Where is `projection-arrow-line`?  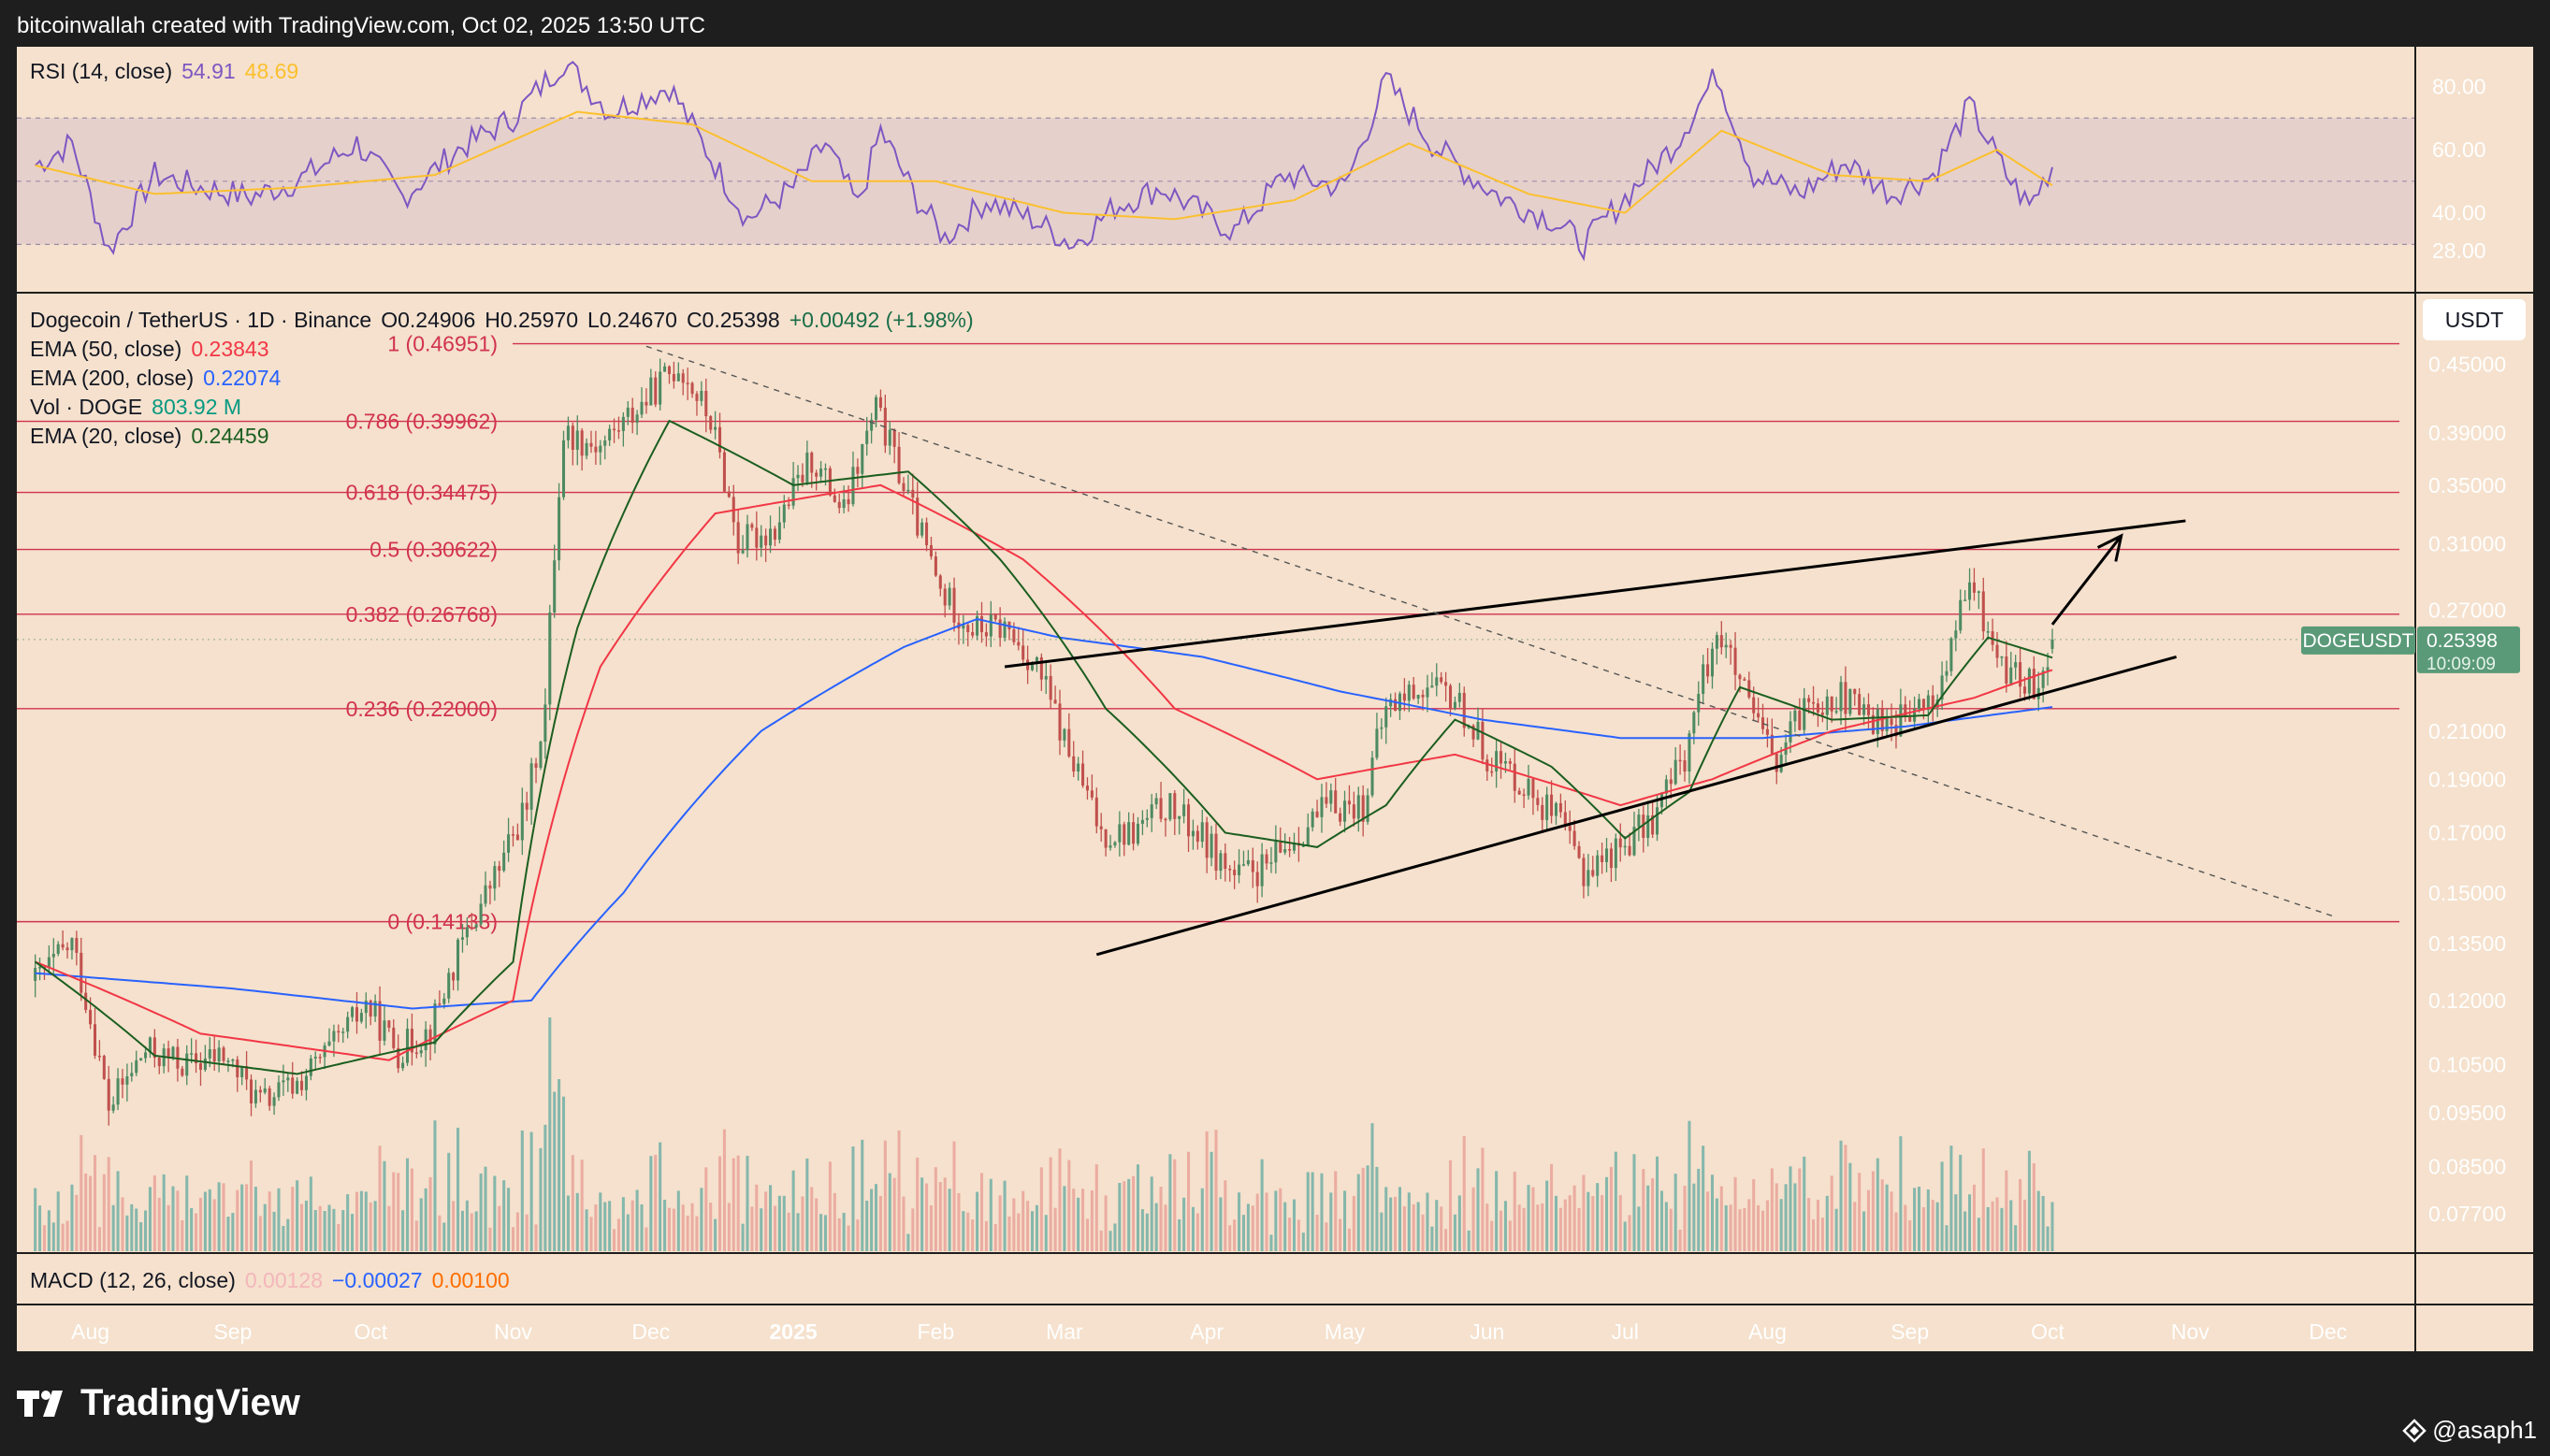 projection-arrow-line is located at coordinates (2086, 580).